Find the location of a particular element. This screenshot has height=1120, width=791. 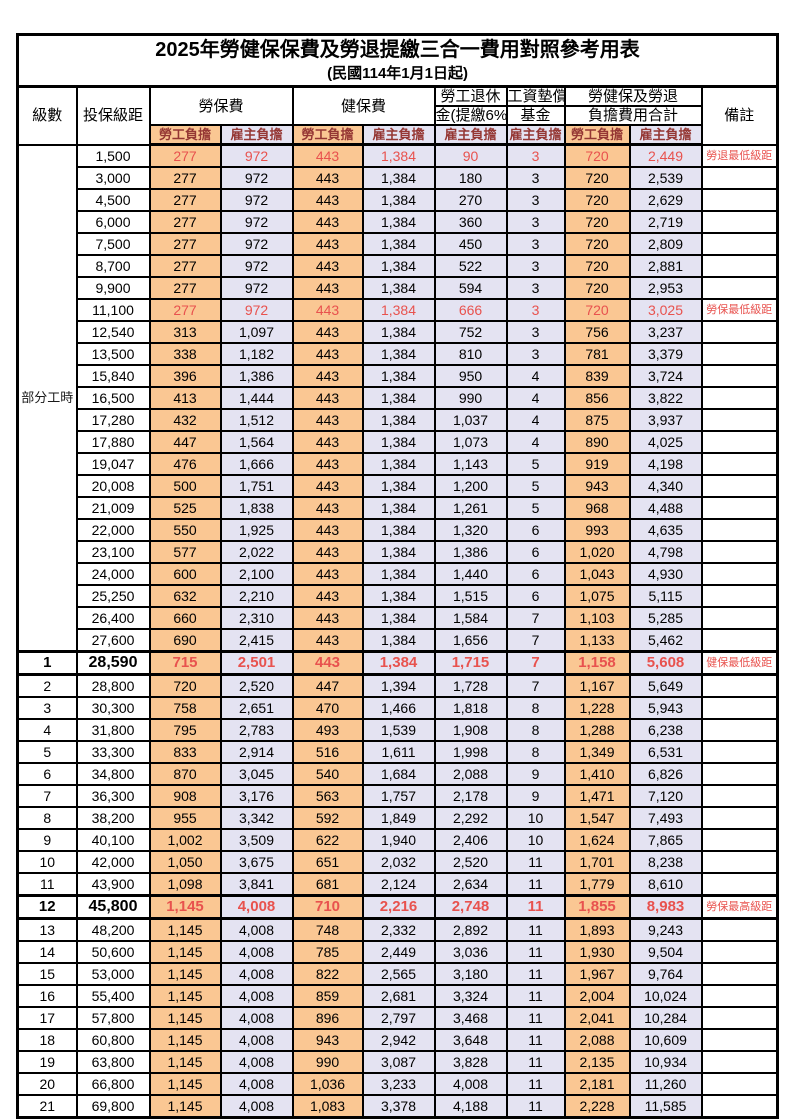

labor-employee-cell: 396 is located at coordinates (185, 376).